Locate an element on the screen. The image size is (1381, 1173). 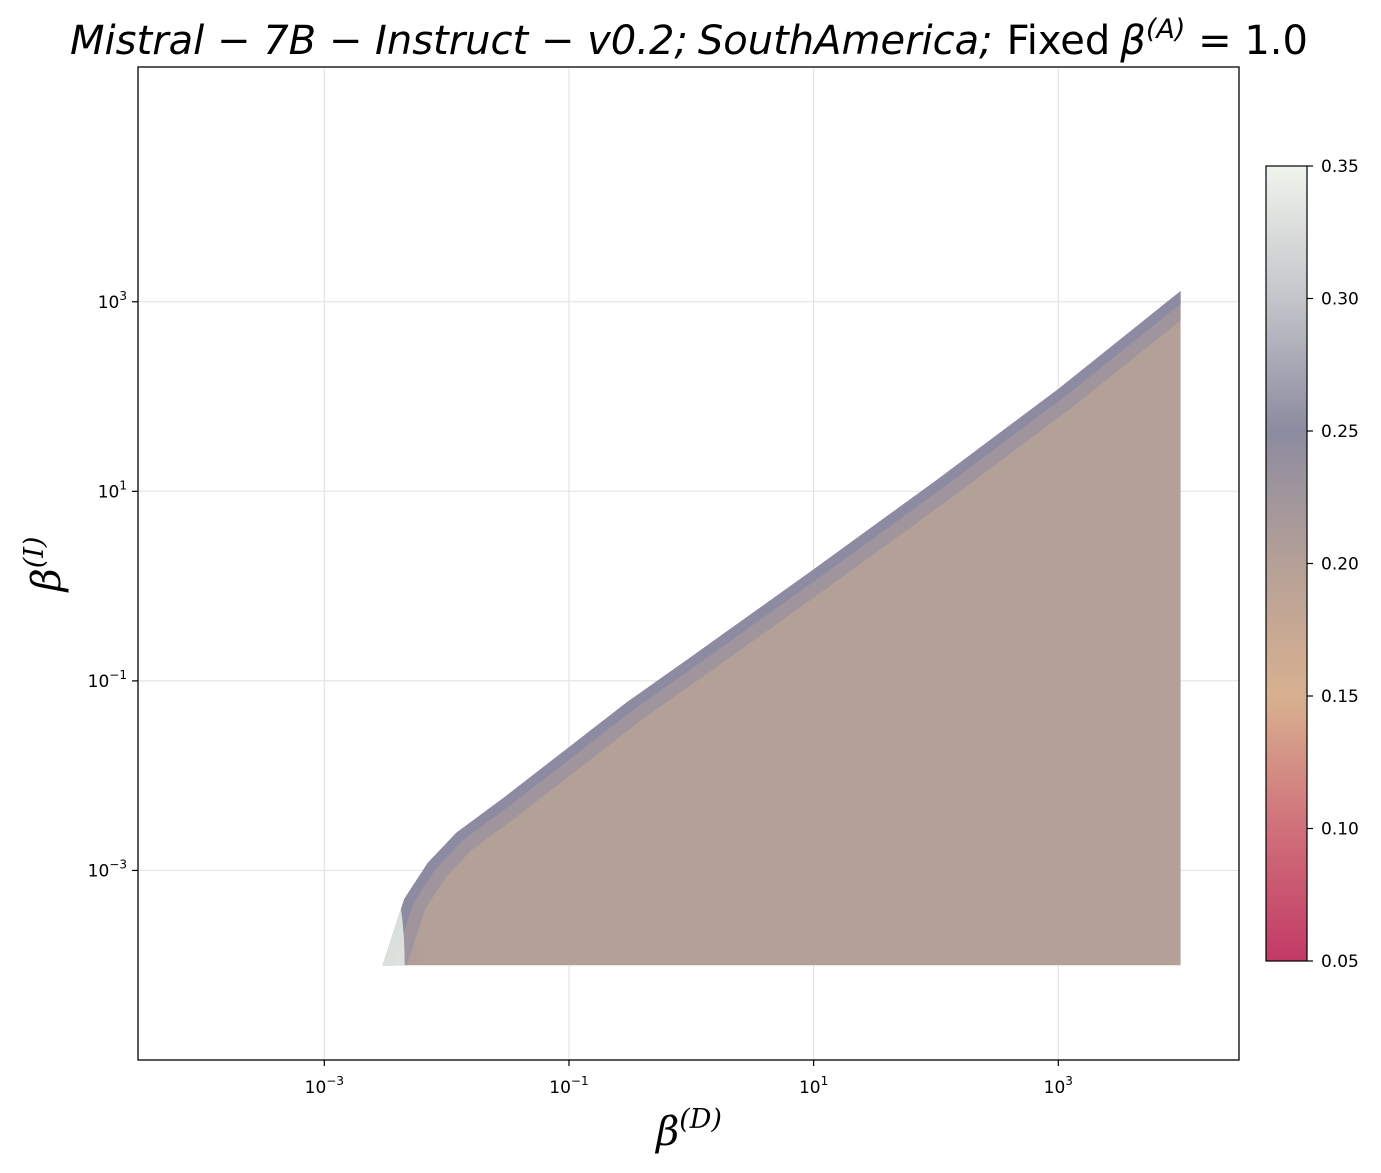
x-tick-label: 10⁻¹ is located at coordinates (568, 1086).